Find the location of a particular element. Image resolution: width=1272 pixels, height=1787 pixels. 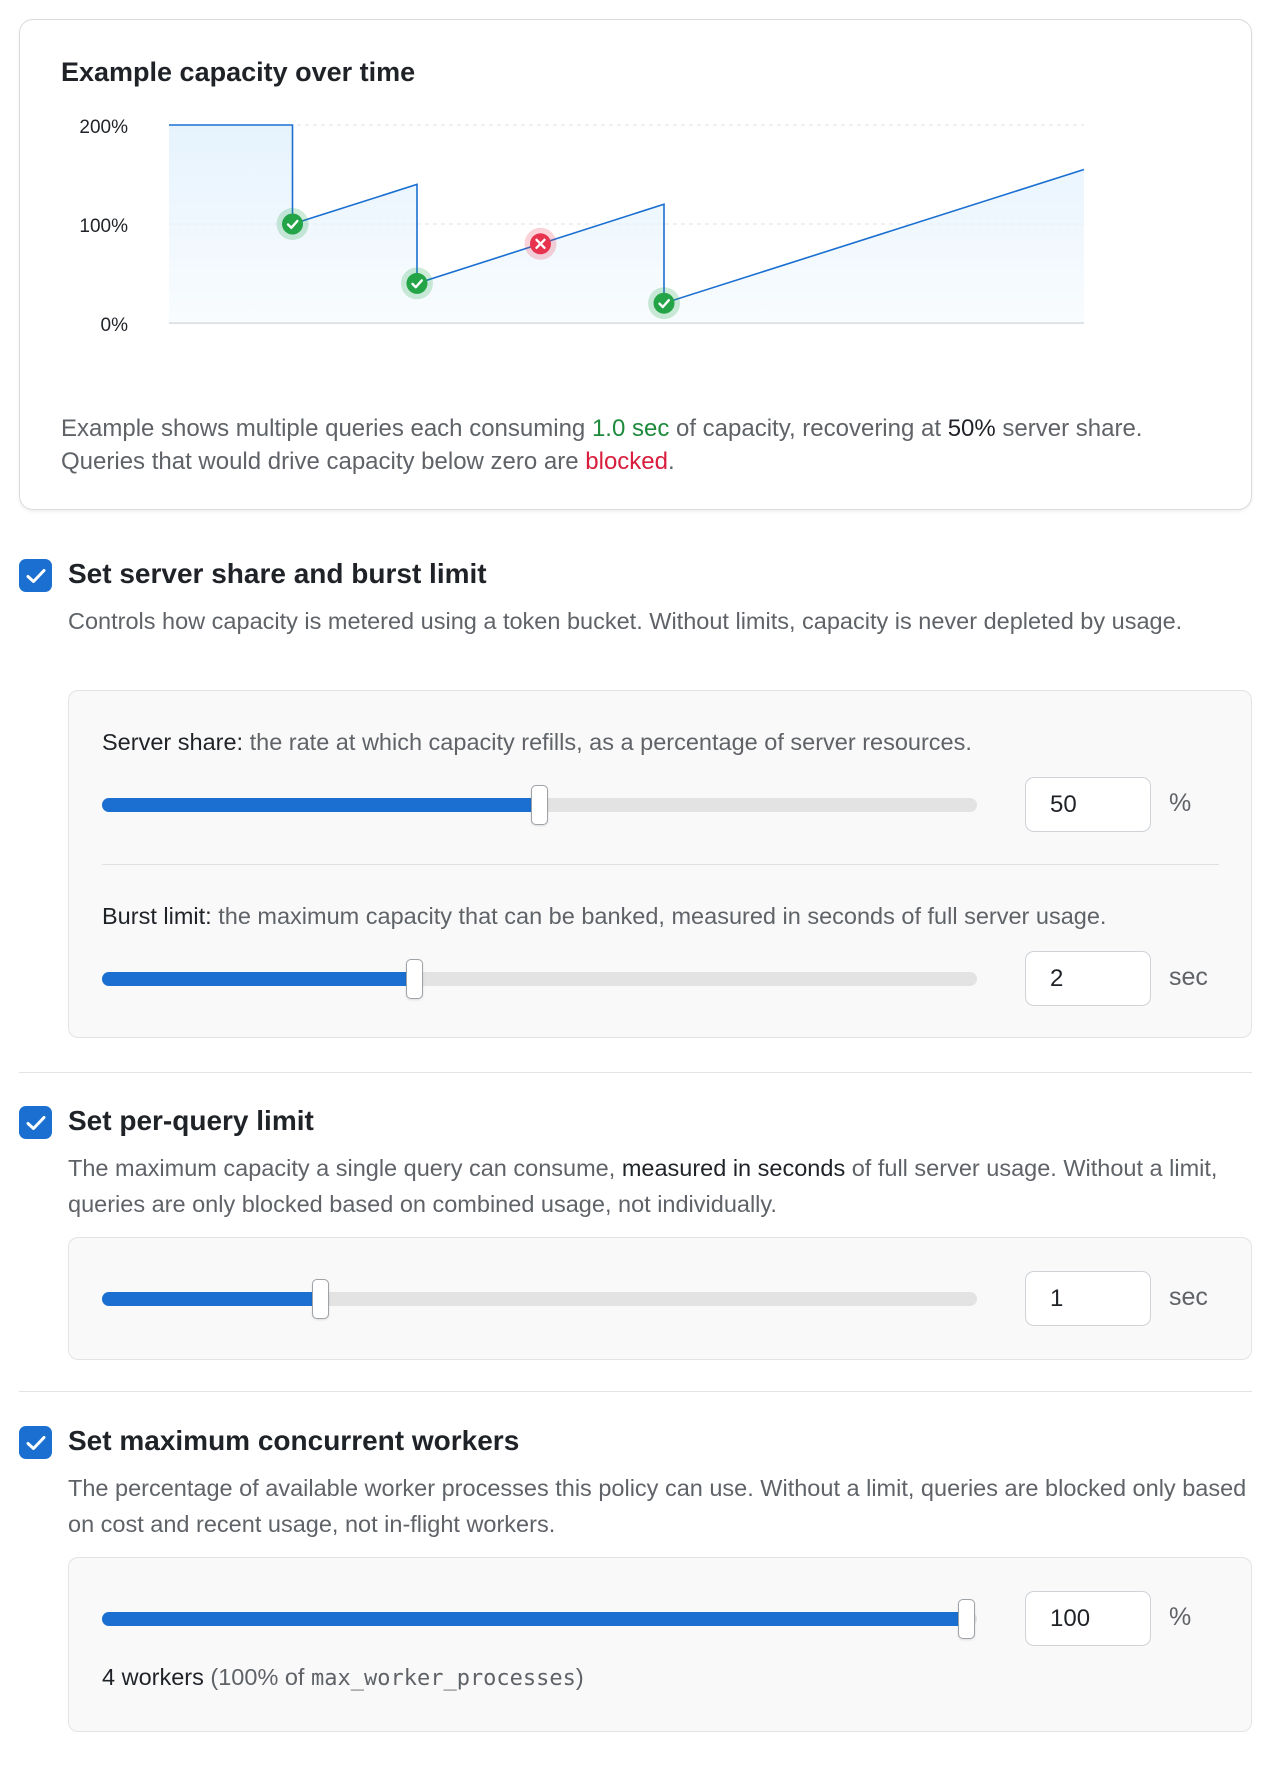

capacity-chart: 200% 100% 0% is located at coordinates (582, 226).